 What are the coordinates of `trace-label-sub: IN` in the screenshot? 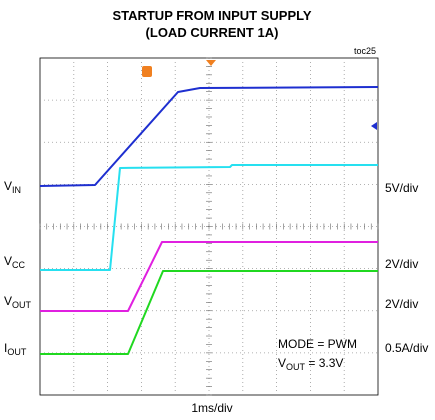 It's located at (16, 190).